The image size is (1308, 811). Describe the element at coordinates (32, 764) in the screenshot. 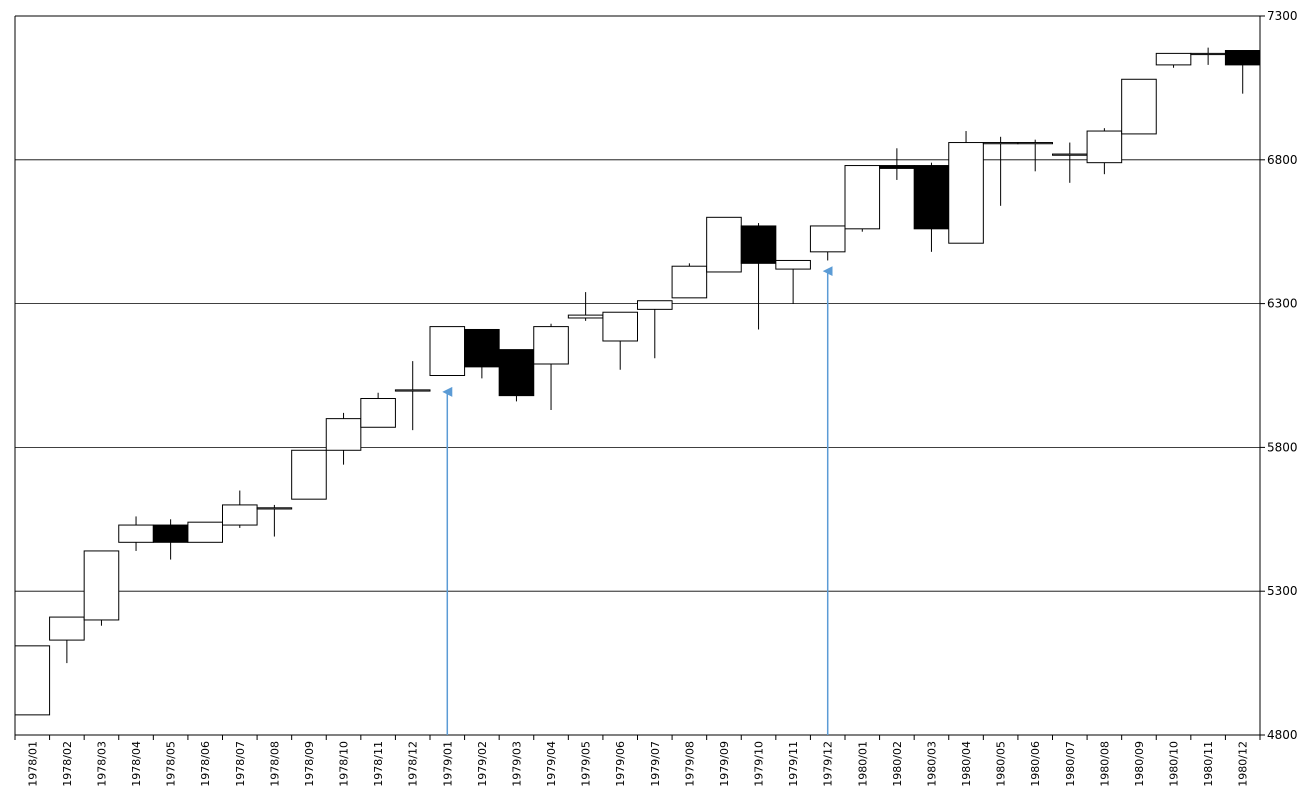

I see `x-tick-label: 1978/01` at that location.